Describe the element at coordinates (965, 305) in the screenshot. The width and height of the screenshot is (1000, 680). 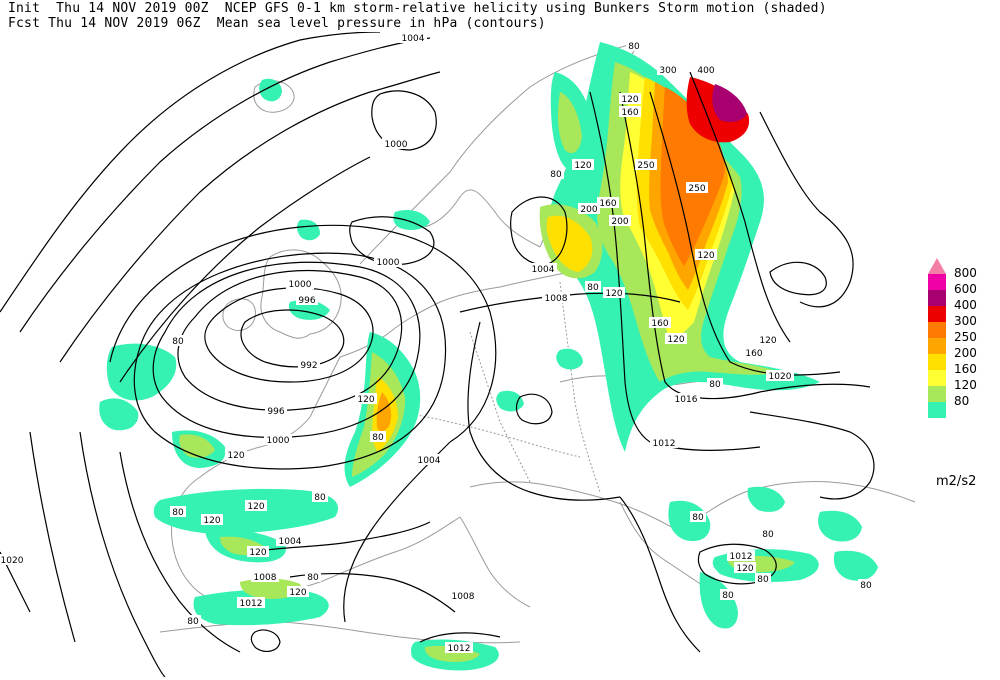
I see `legend-label: 400` at that location.